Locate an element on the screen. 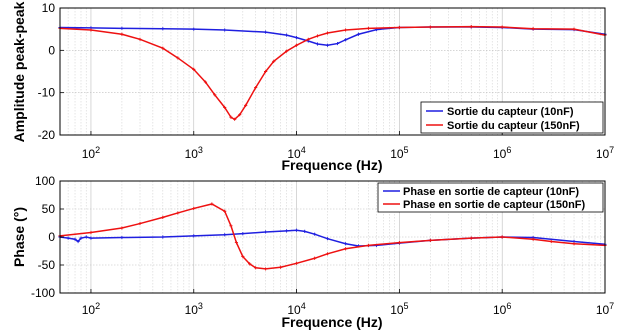 This screenshot has height=331, width=622. phase-legend-text-150nf: Phase en sortie de capteur (150nF) is located at coordinates (494, 205).